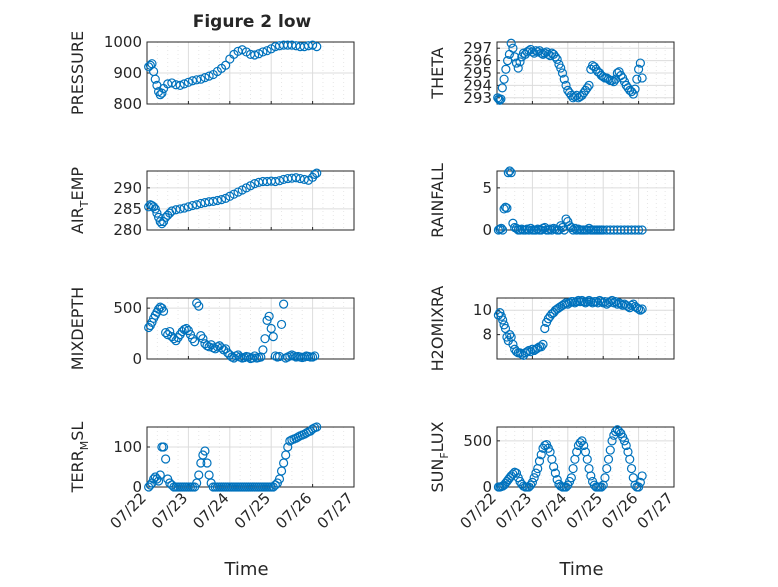 The image size is (778, 587). I want to click on y-tick-label: 10, so click(482, 310).